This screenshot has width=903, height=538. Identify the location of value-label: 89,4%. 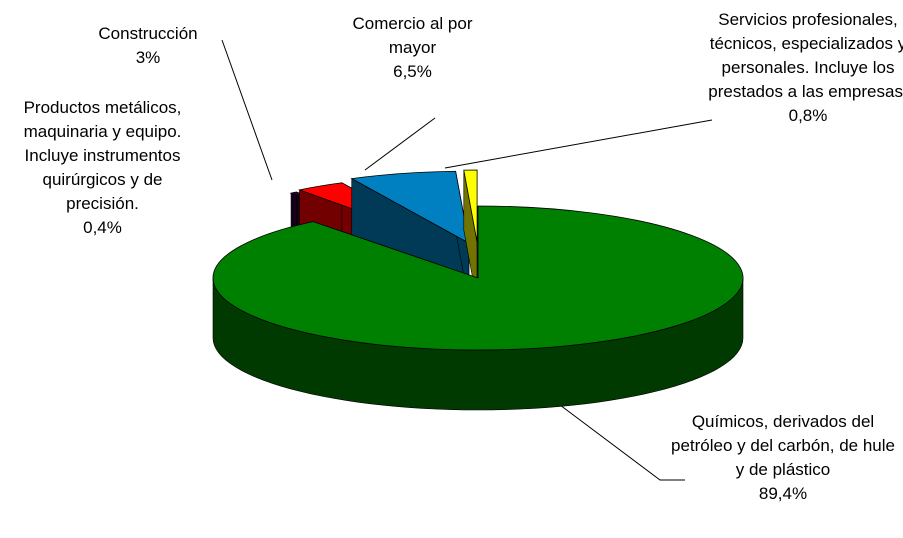
(783, 493).